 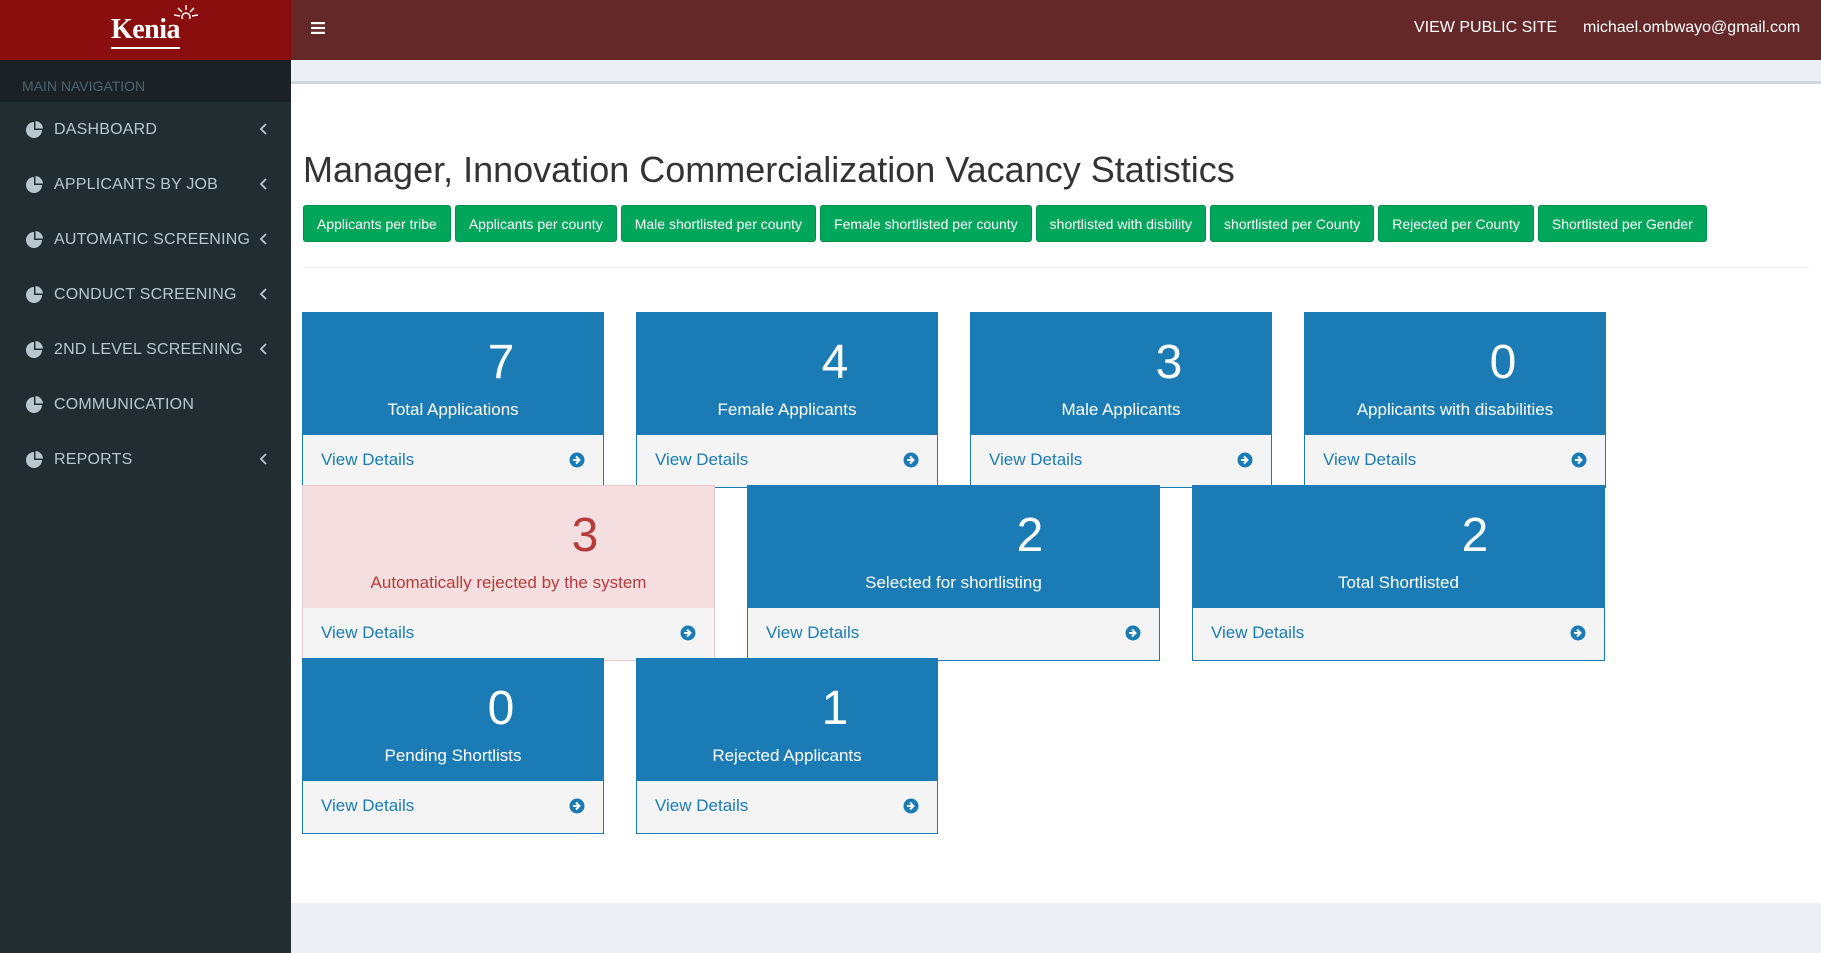 I want to click on stat-box-female-applicants: 4 Female Applicants View Details, so click(x=787, y=400).